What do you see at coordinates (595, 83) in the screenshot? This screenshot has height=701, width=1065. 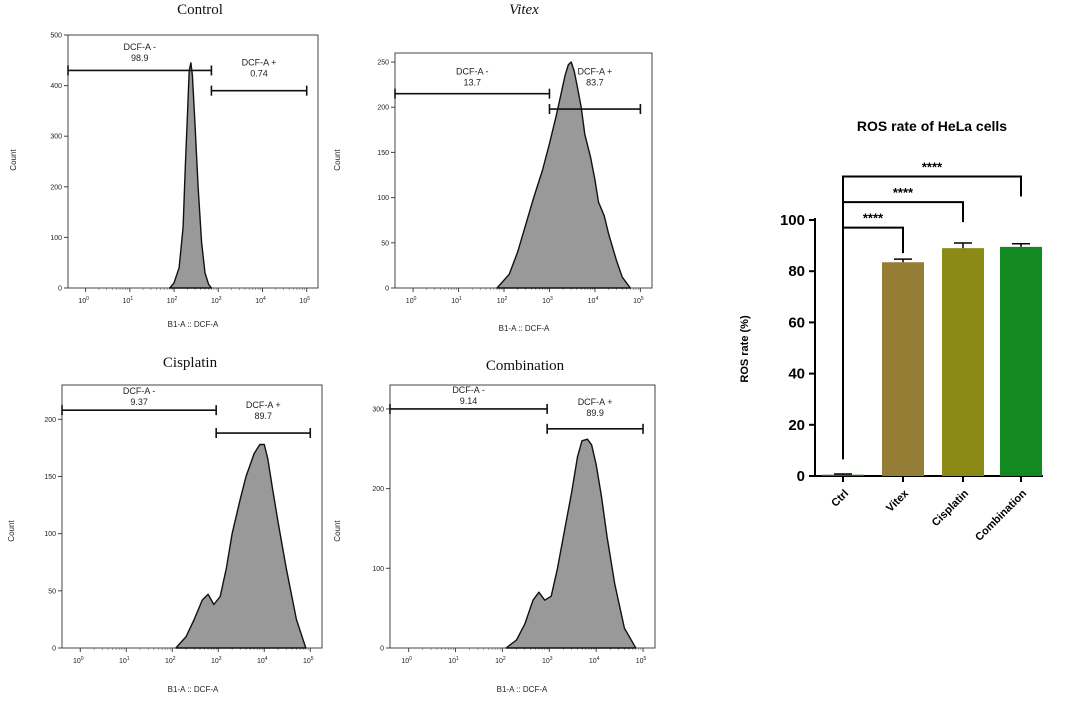 I see `gate-percent: 83.7` at bounding box center [595, 83].